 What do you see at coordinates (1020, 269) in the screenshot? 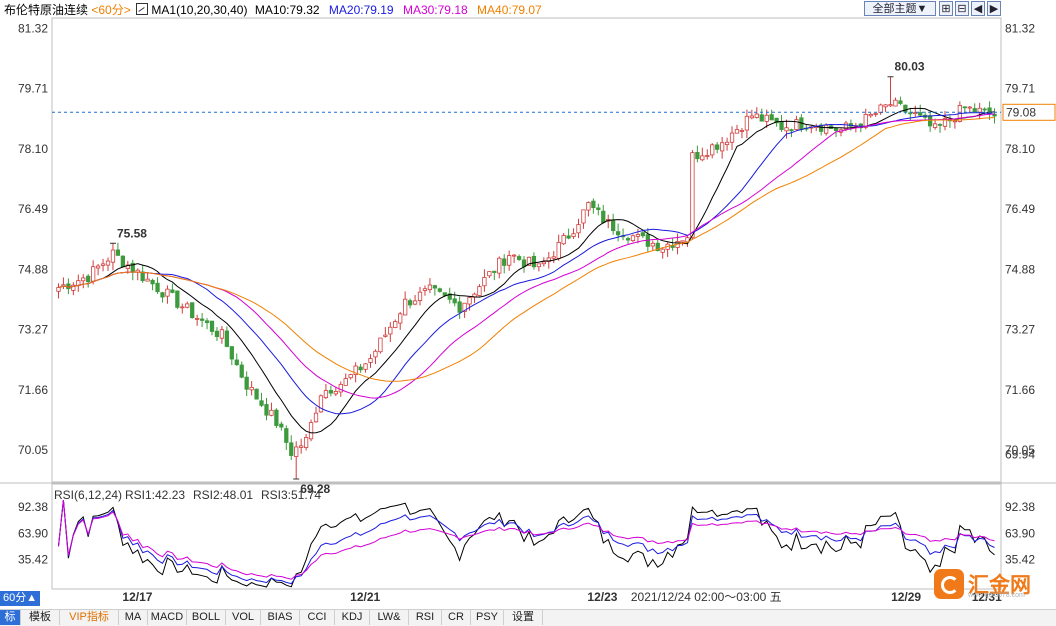
I see `y-tick-label-right-4: 74.88` at bounding box center [1020, 269].